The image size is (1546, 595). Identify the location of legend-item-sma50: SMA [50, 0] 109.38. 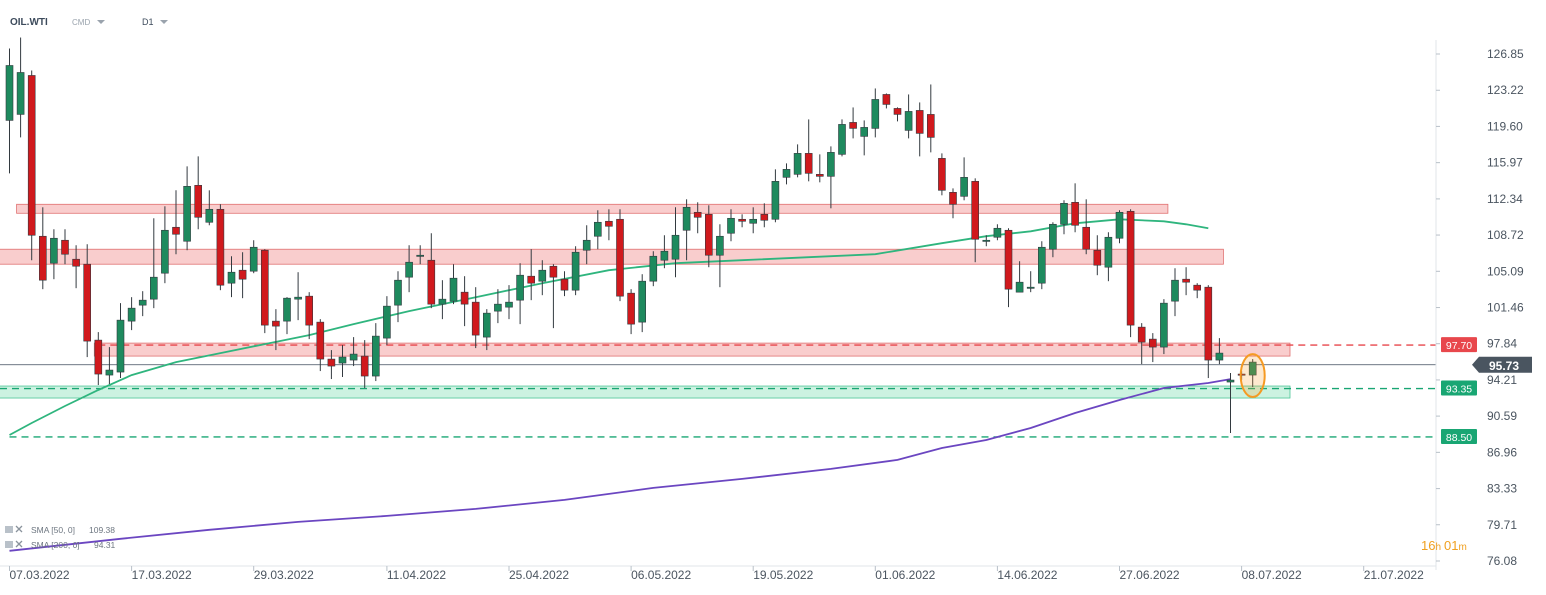
(60, 530).